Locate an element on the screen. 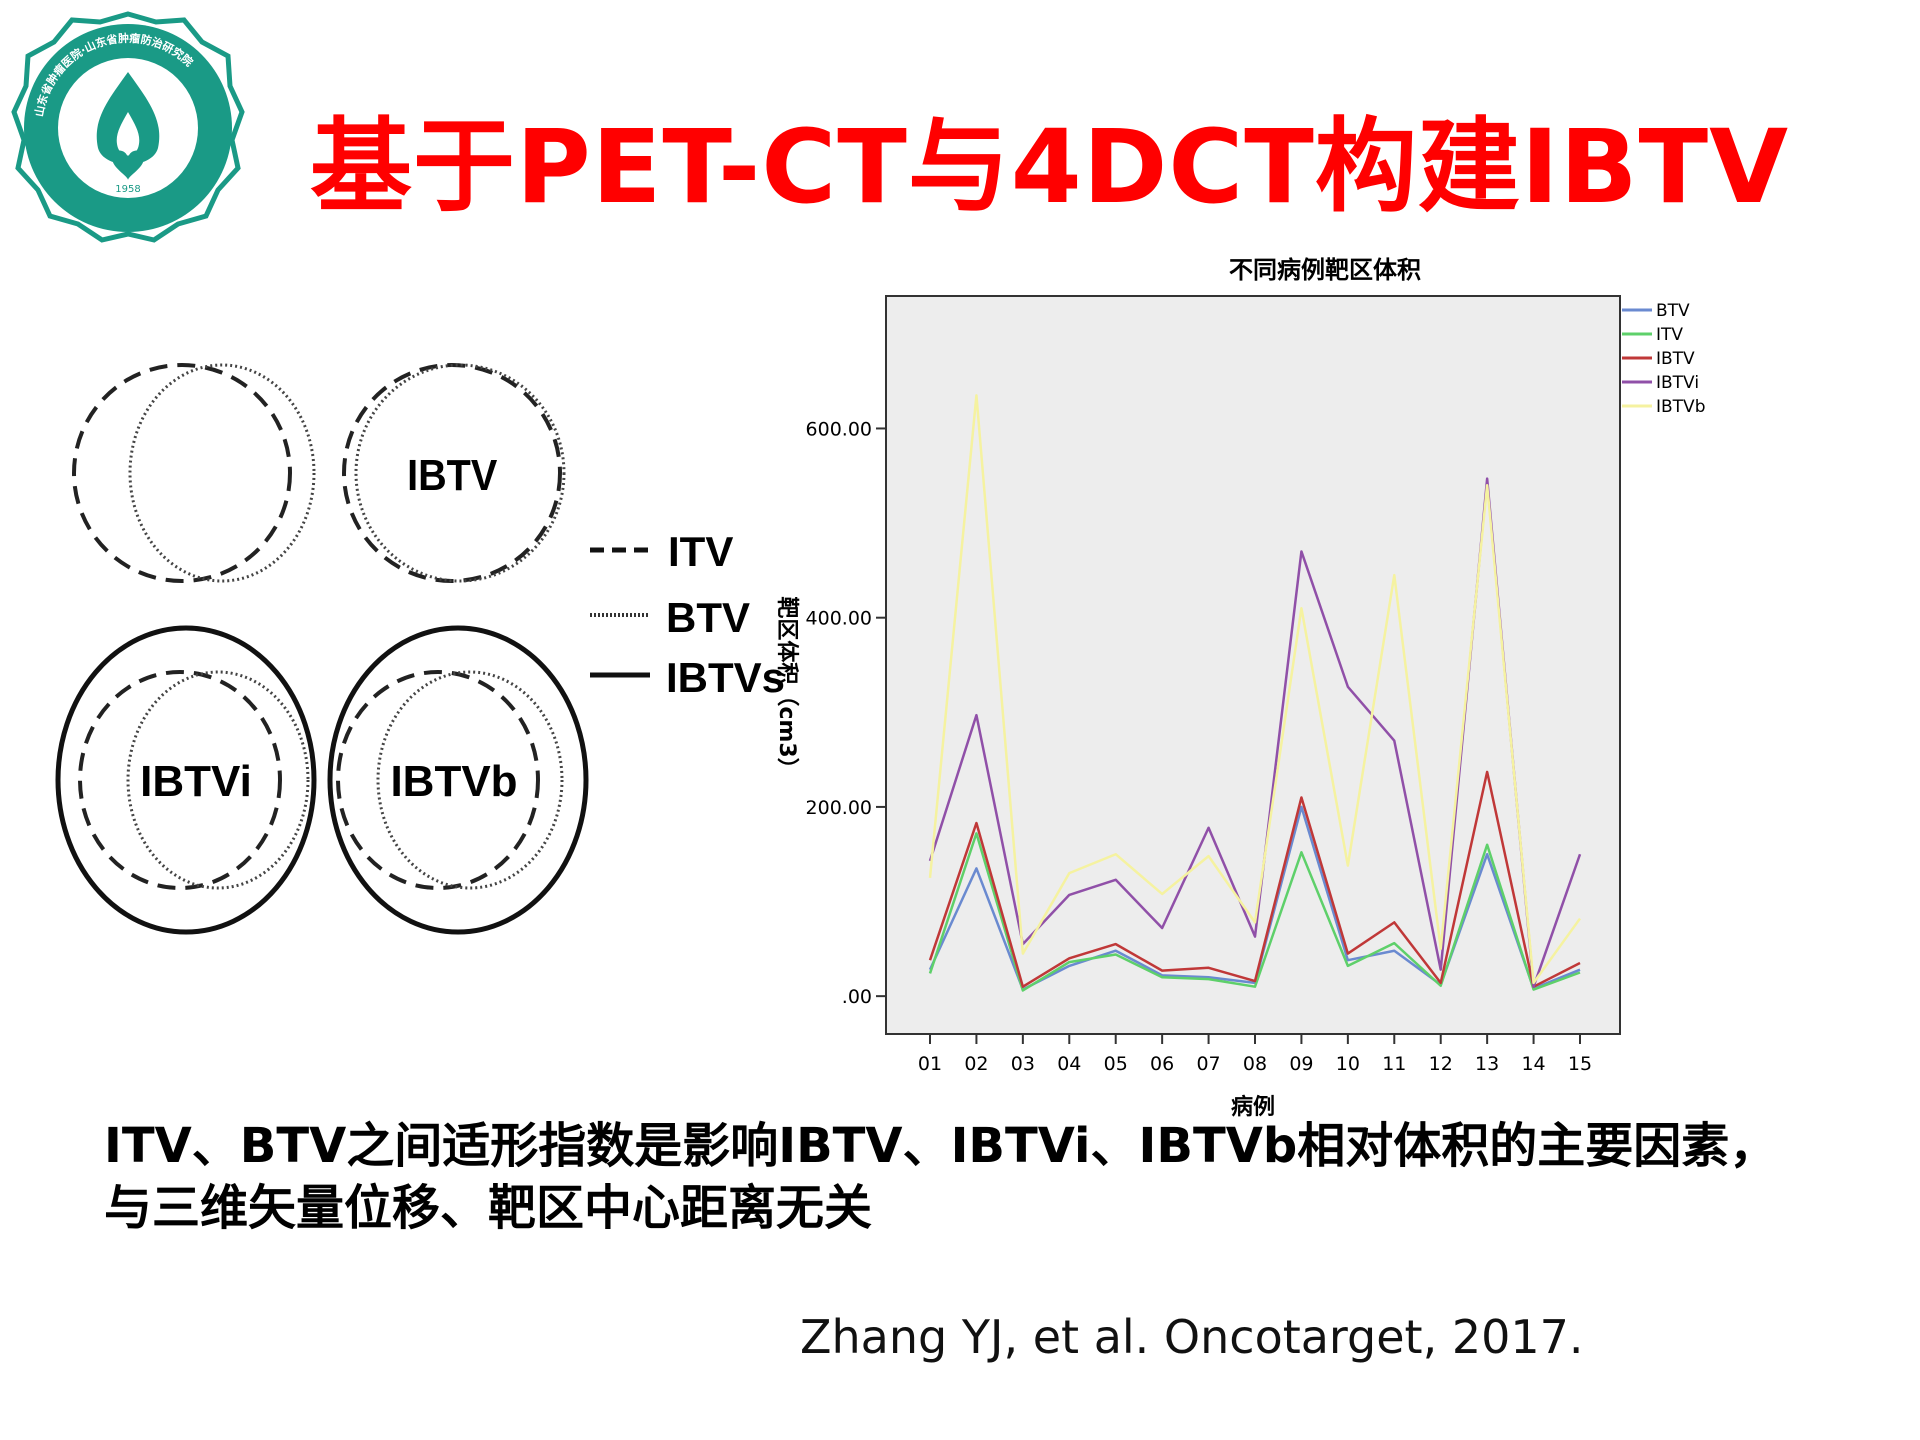 This screenshot has height=1440, width=1920. y-tick-label: 600.00 is located at coordinates (839, 429).